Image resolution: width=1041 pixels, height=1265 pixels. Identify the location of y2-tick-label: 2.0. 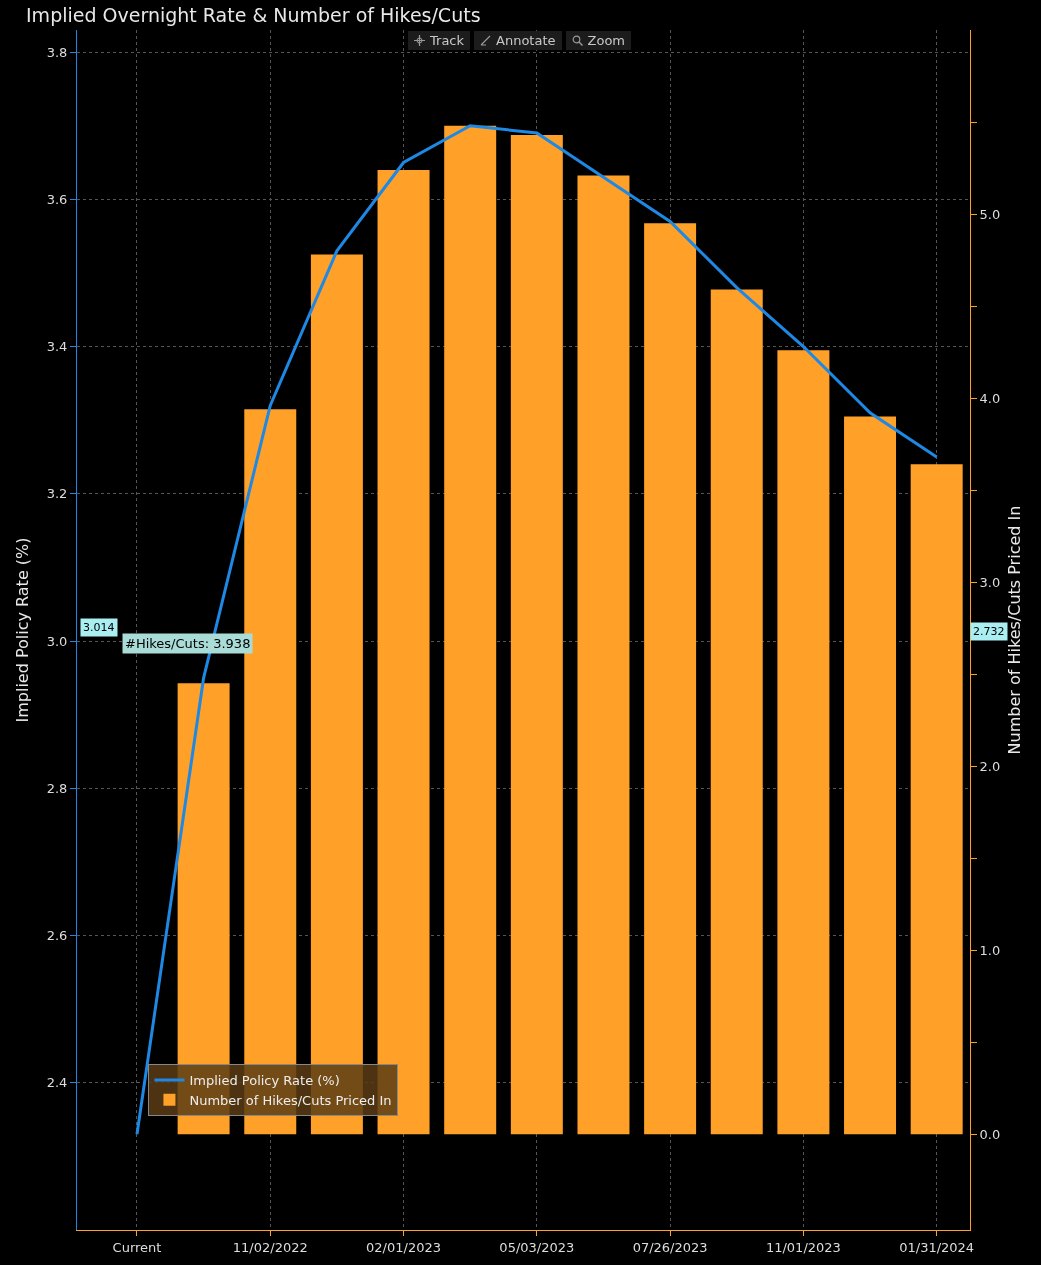
(990, 766).